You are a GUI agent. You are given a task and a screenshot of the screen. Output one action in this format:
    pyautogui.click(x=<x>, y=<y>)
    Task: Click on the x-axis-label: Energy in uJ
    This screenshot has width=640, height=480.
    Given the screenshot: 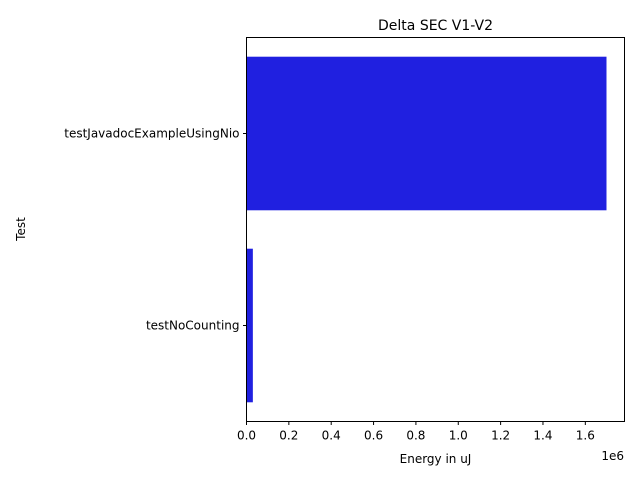 What is the action you would take?
    pyautogui.click(x=436, y=459)
    